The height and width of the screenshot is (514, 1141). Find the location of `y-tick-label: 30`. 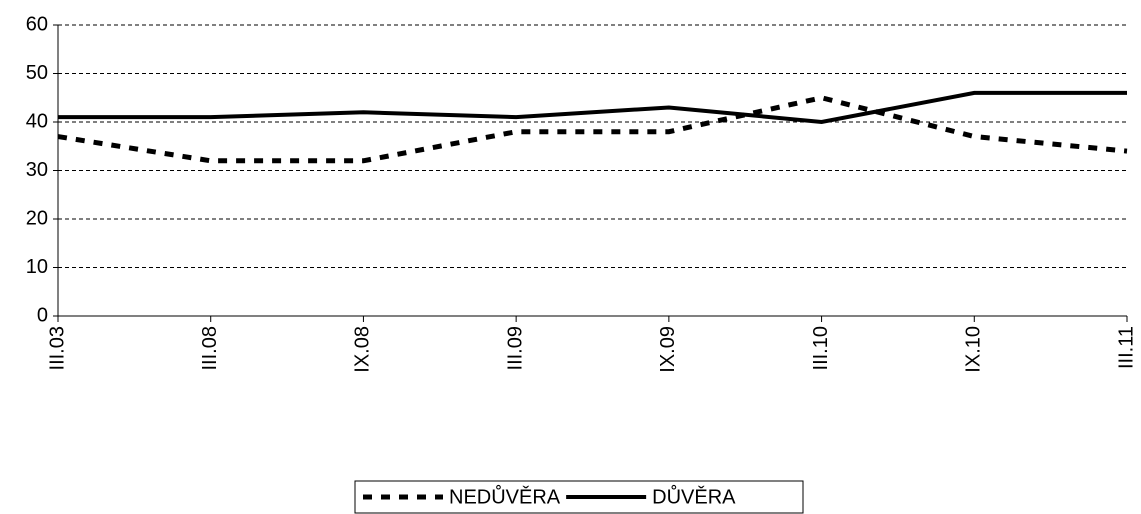

y-tick-label: 30 is located at coordinates (37, 170).